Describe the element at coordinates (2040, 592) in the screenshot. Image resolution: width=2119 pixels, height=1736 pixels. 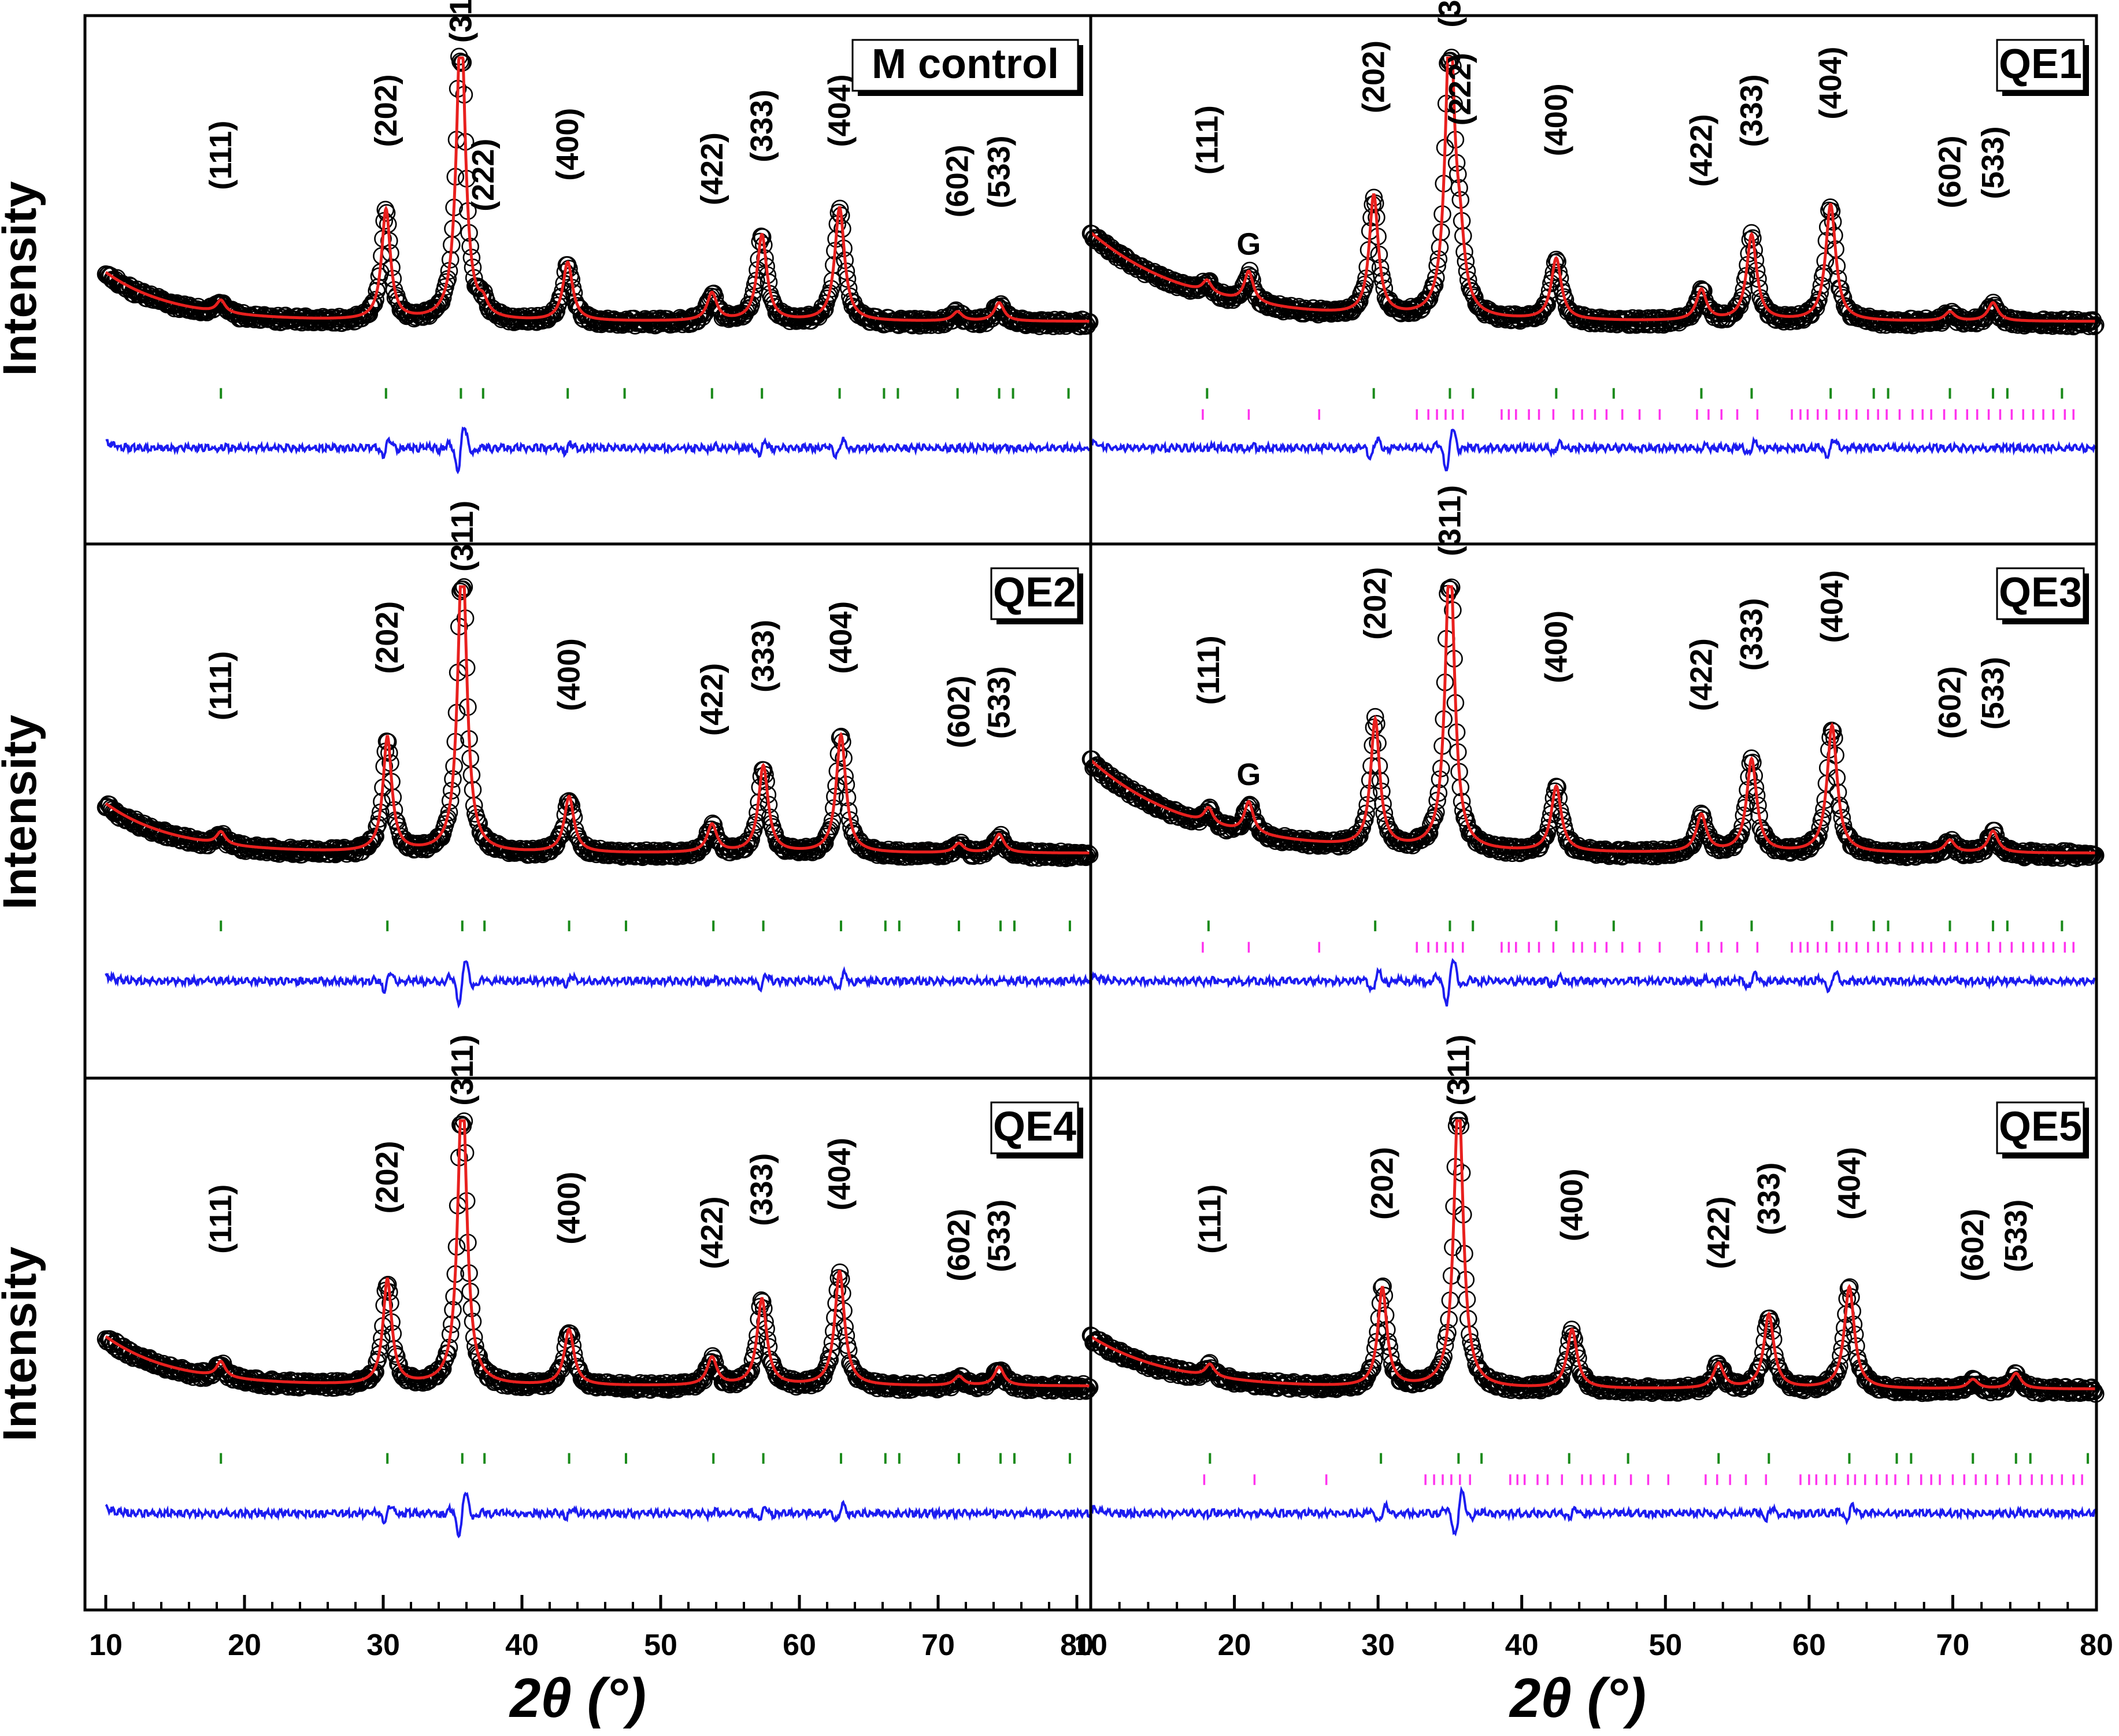
I see `sample-label-text: QE3` at that location.